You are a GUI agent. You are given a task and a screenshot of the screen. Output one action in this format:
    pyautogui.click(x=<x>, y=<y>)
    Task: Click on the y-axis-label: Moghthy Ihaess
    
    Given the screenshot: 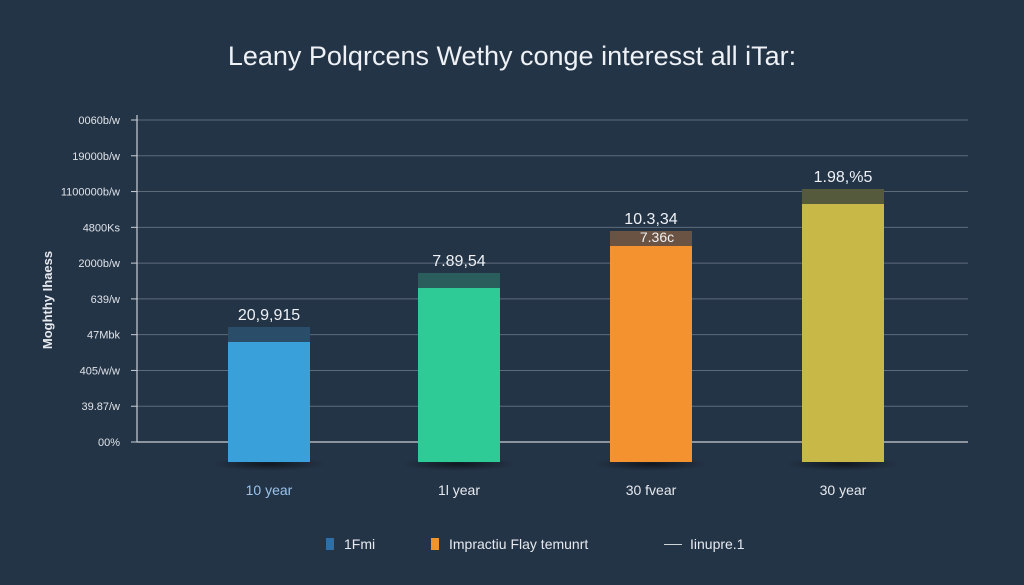 What is the action you would take?
    pyautogui.click(x=47, y=300)
    